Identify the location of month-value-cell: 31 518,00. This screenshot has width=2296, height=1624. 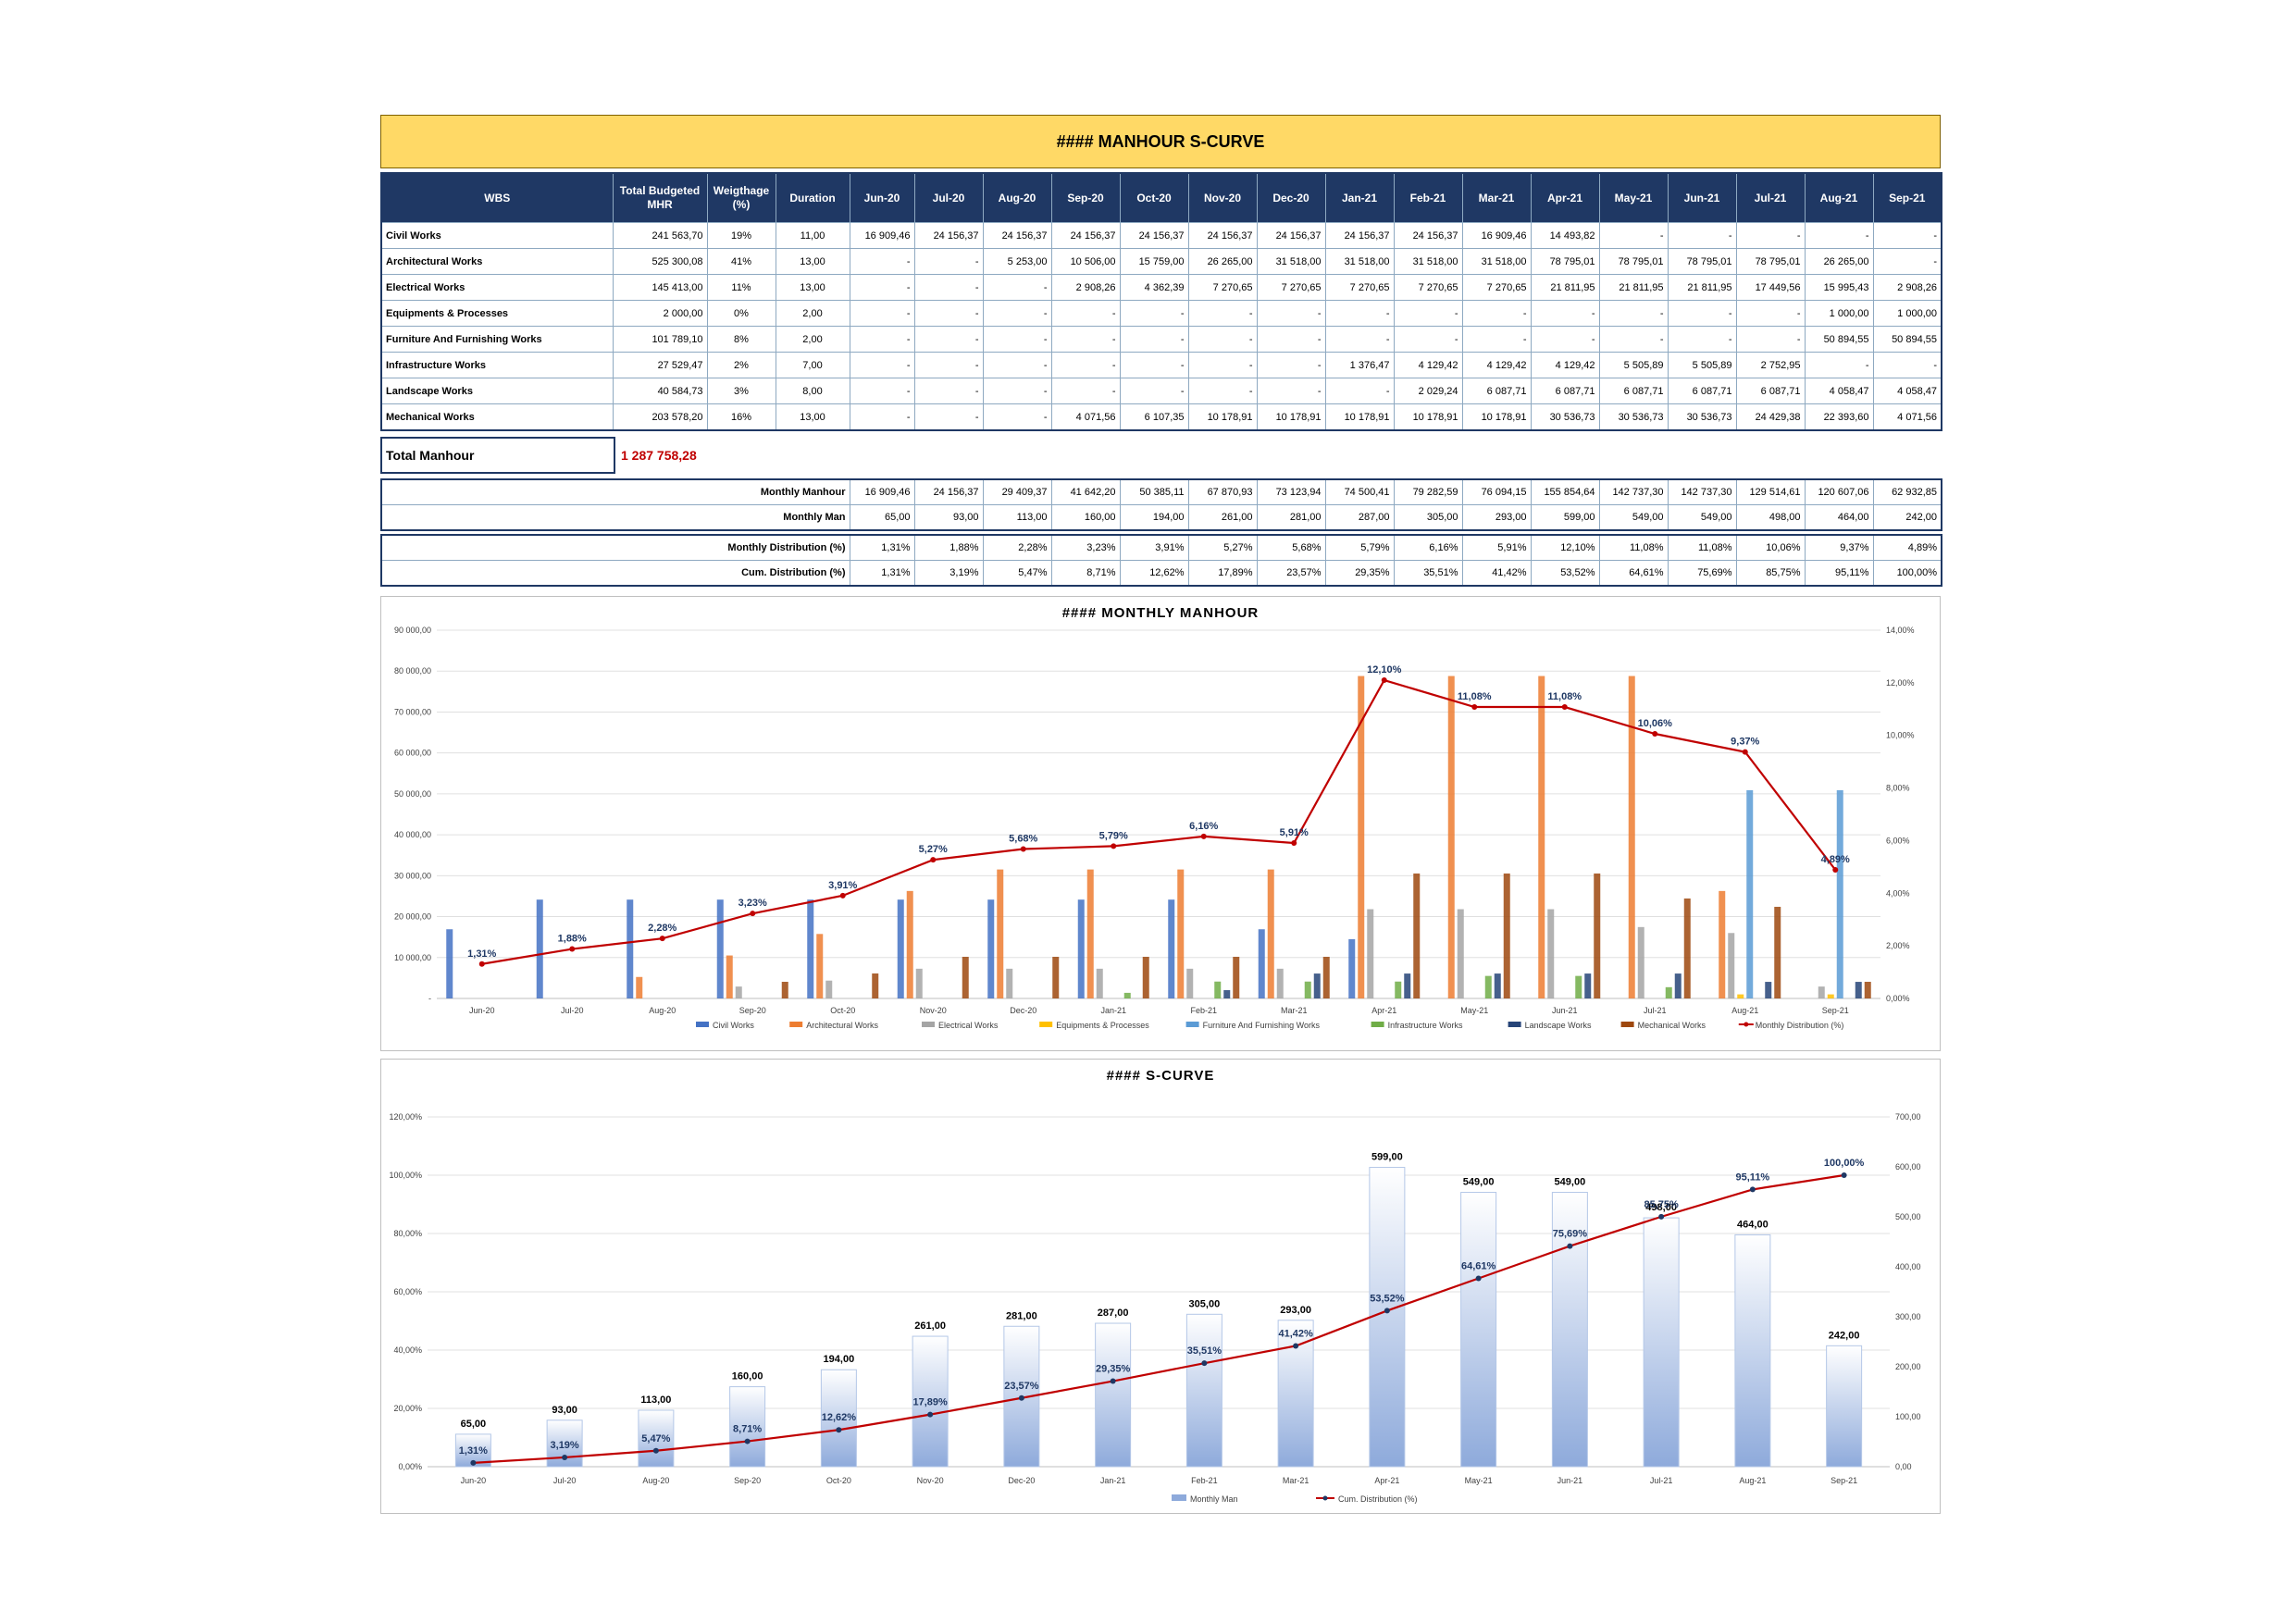
(1291, 261).